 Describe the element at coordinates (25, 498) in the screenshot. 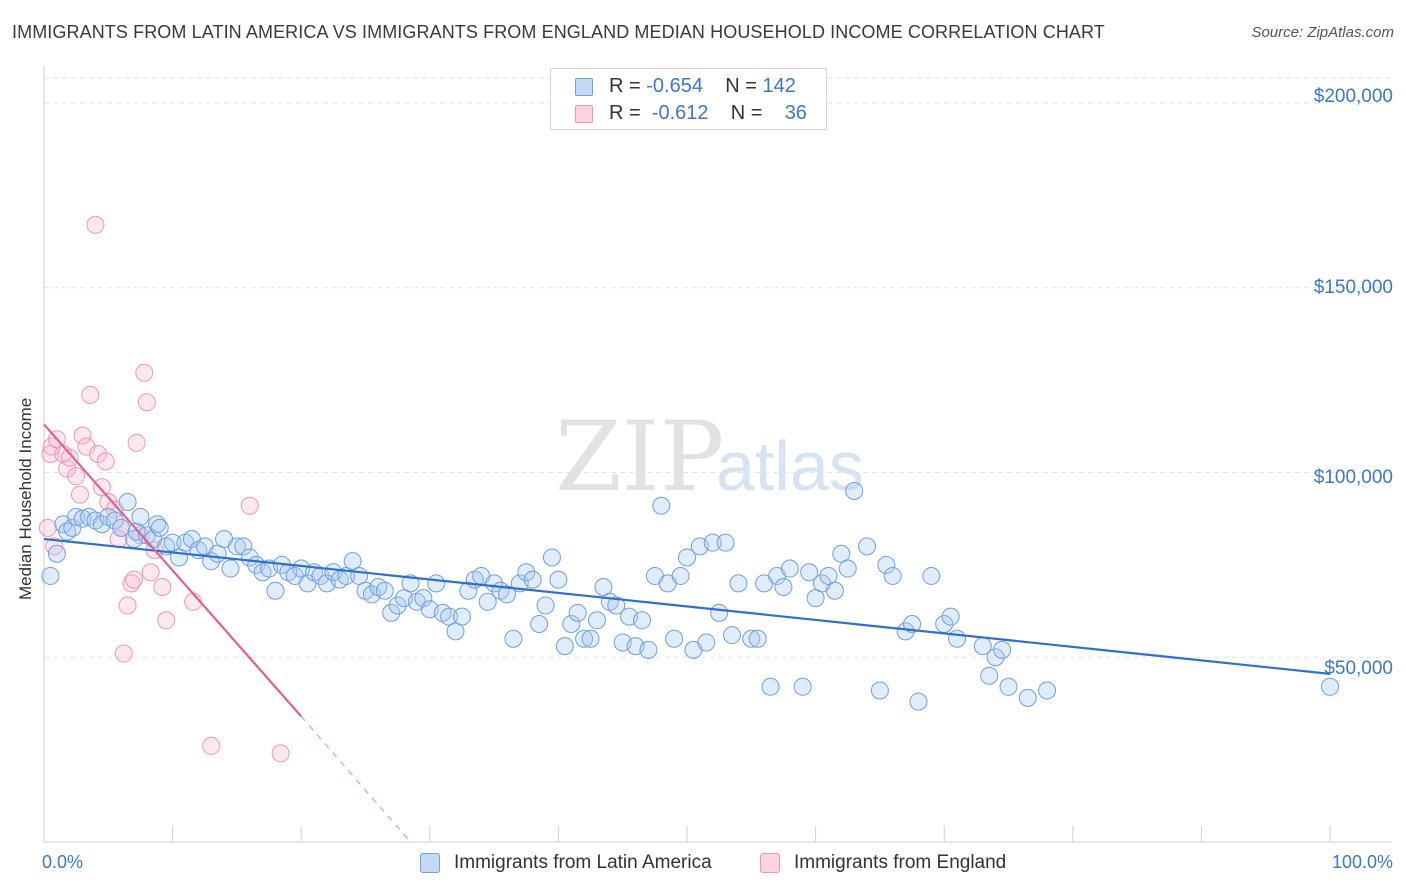

I see `y-axis-label: Median Household Income` at that location.